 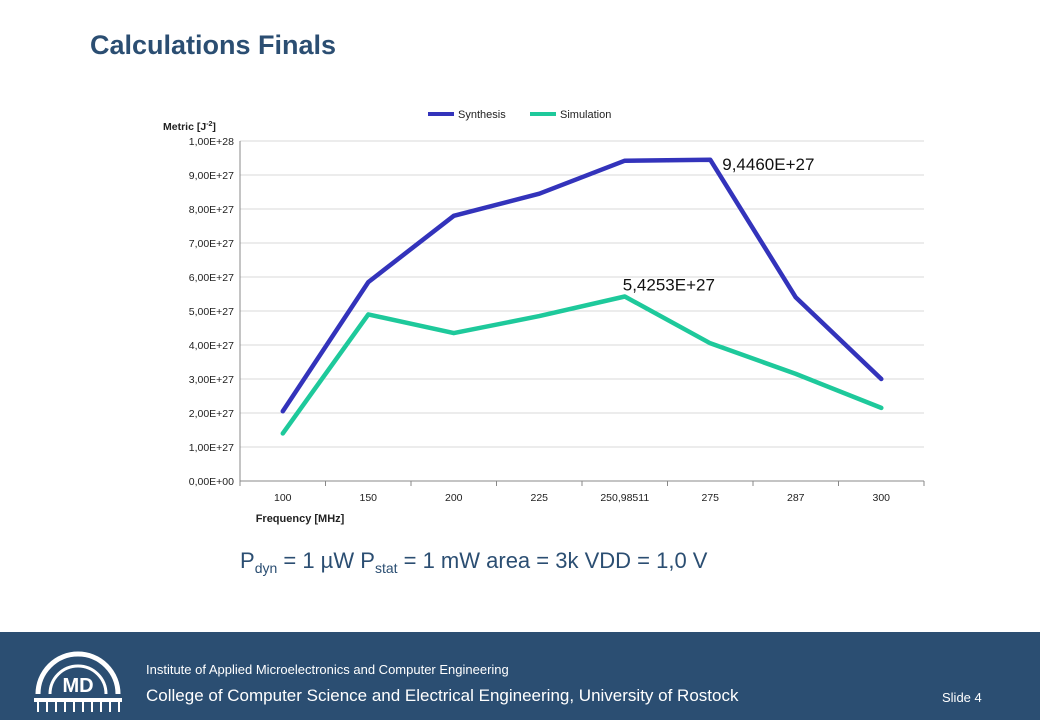 I want to click on y-tick-label: 7,00E+27, so click(x=211, y=244).